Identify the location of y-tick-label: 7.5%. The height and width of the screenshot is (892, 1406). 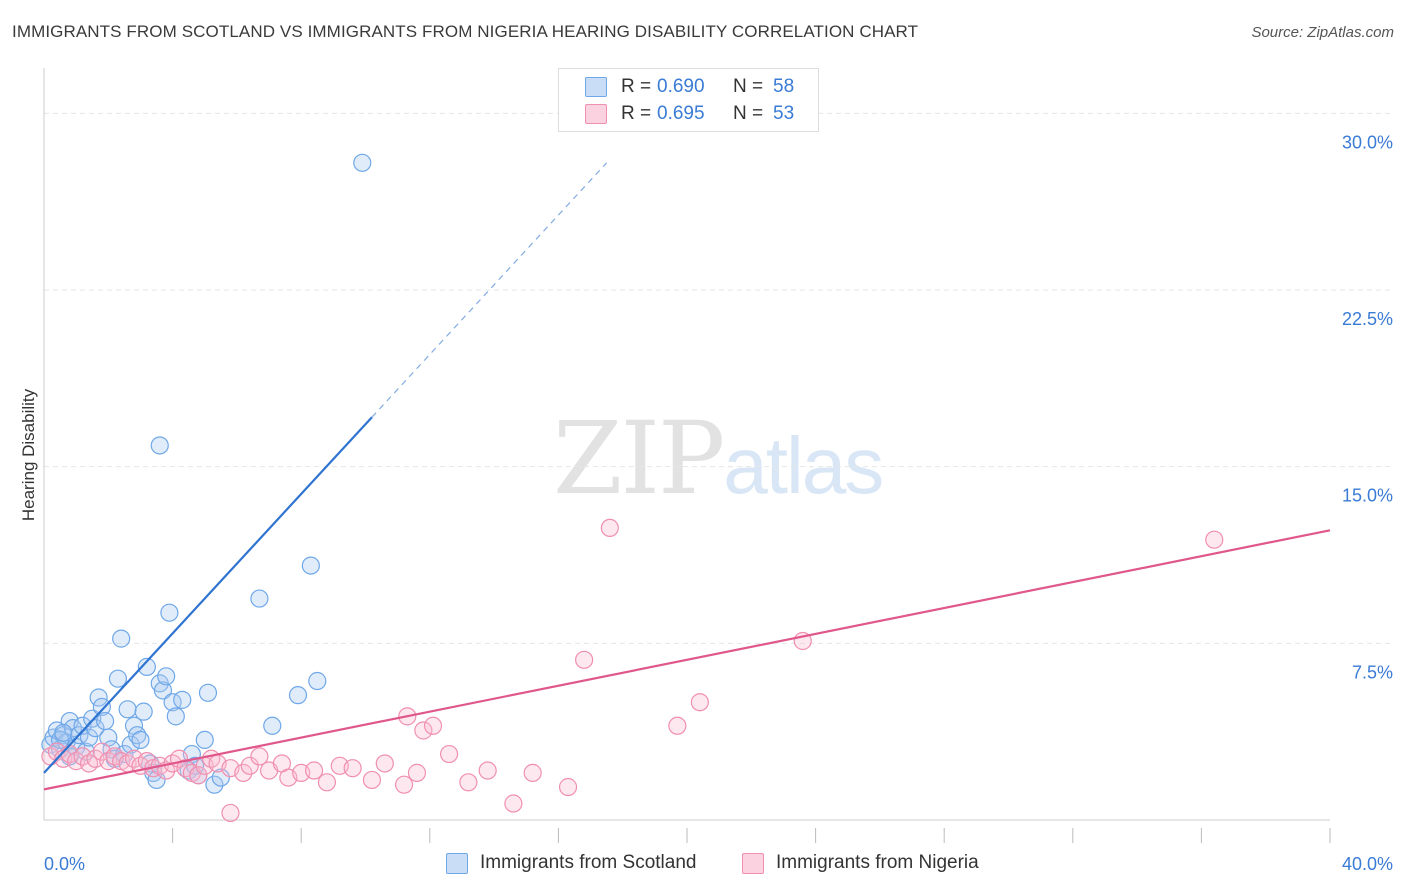
(1372, 672).